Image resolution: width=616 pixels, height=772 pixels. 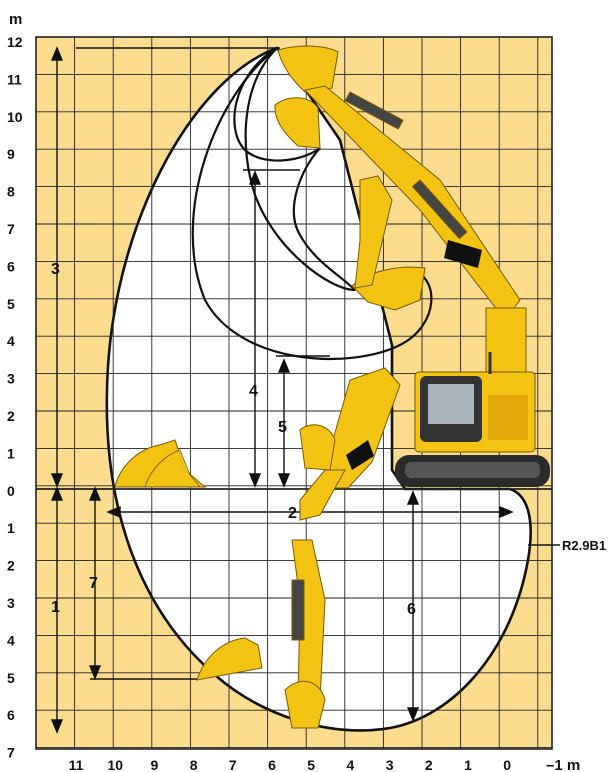 What do you see at coordinates (468, 764) in the screenshot?
I see `x-axis-tick-label: 1` at bounding box center [468, 764].